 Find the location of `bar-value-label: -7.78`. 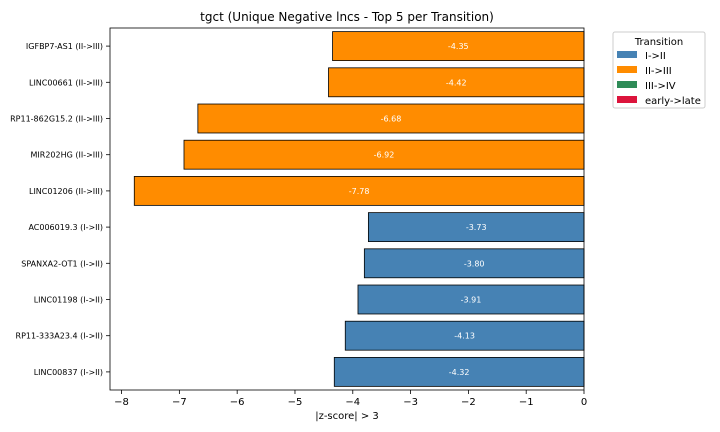

bar-value-label: -7.78 is located at coordinates (359, 191).